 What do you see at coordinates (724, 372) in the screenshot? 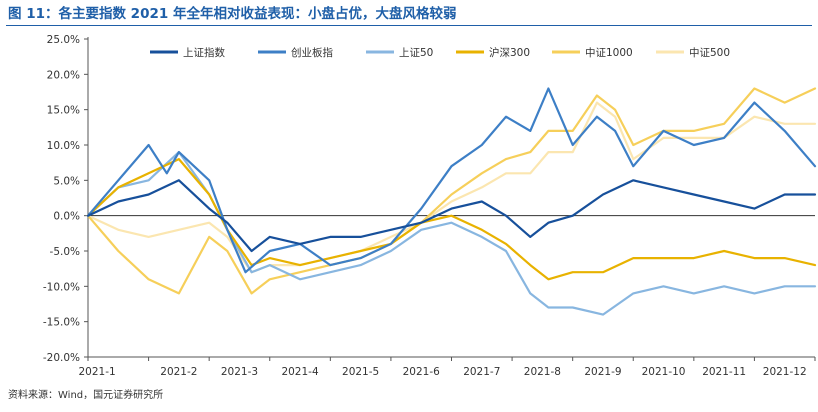
I see `x-tick-label: 2021-11` at bounding box center [724, 372].